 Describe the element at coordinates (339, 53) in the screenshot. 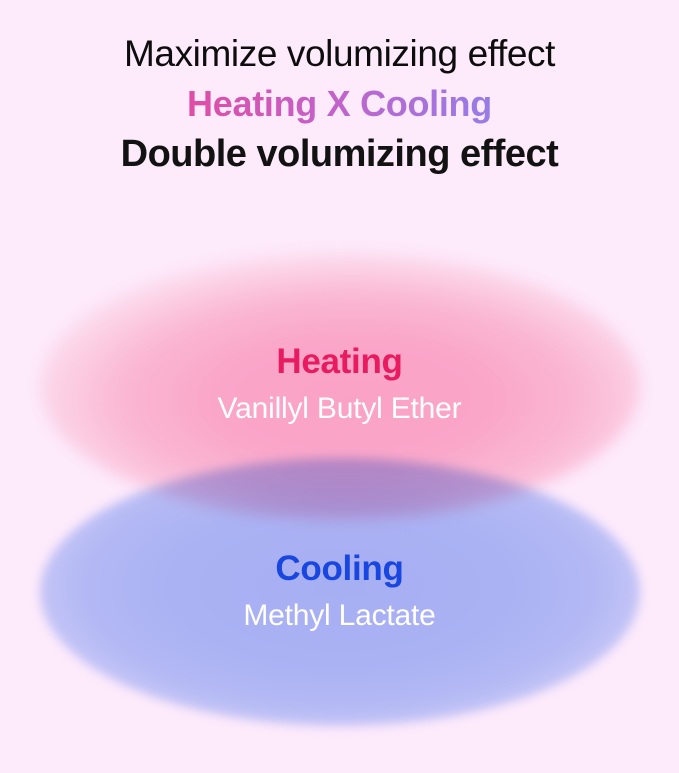

I see `headline-line-1: Maximize volumizing effect` at that location.